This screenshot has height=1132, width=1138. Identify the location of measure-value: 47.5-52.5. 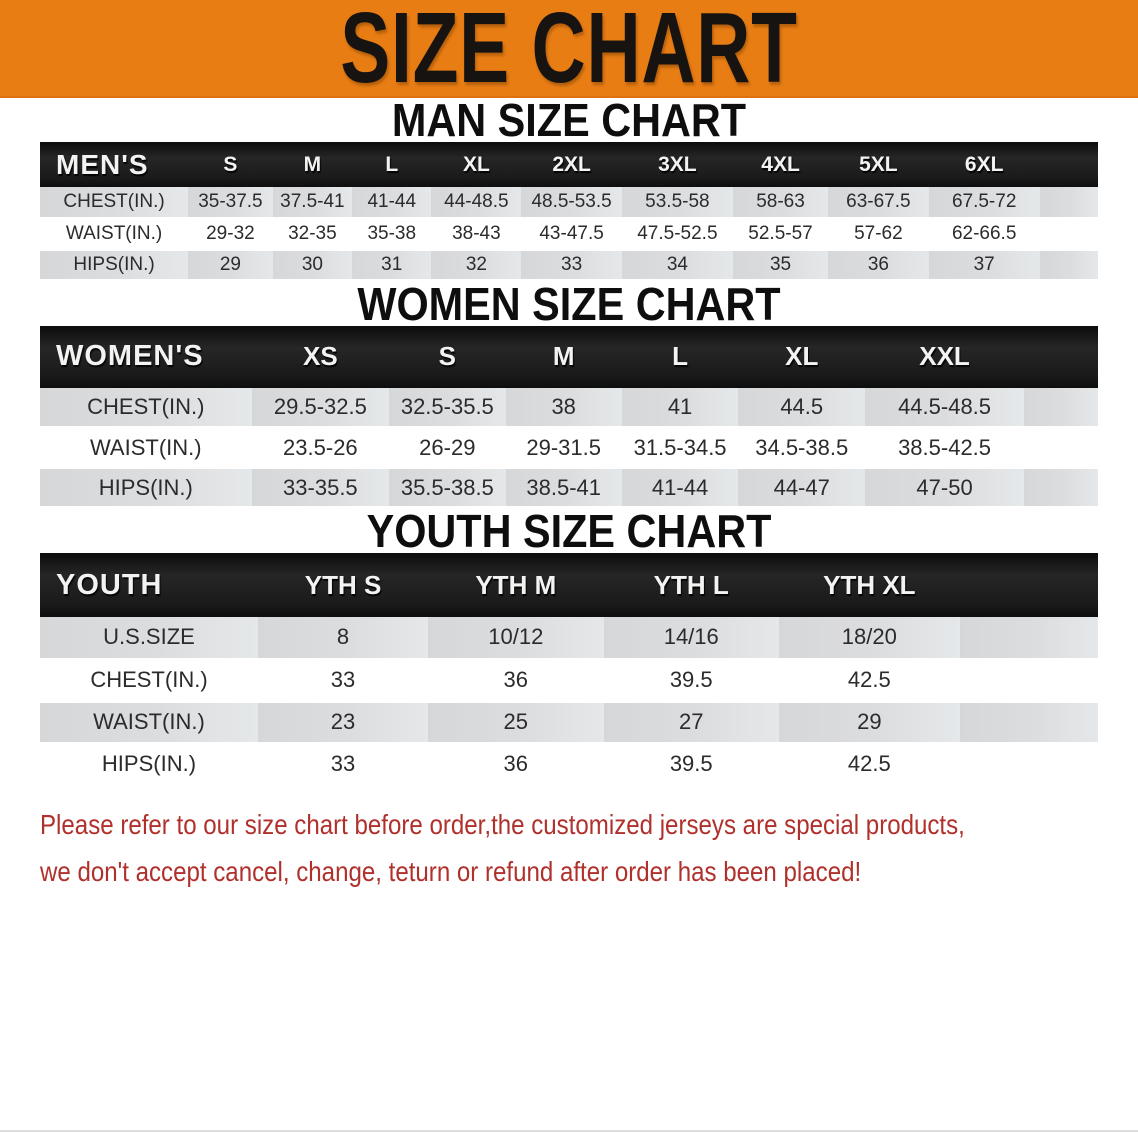
(677, 234).